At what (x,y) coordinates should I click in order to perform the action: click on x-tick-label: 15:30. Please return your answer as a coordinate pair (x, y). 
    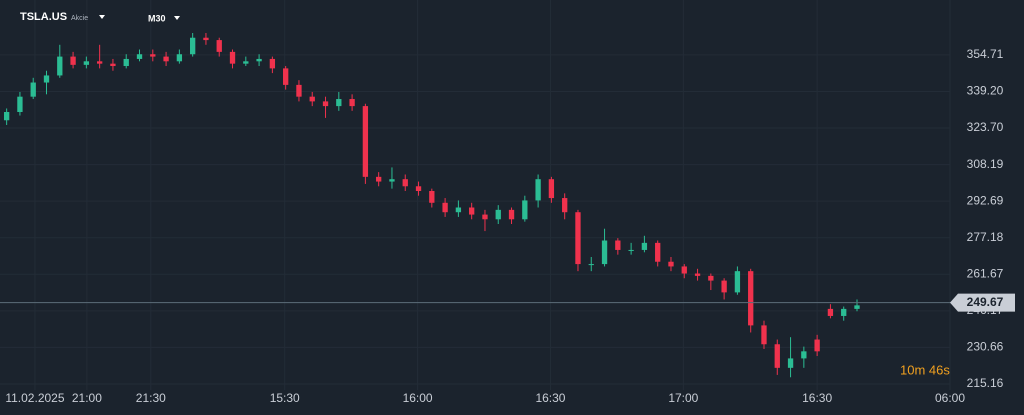
    Looking at the image, I should click on (285, 398).